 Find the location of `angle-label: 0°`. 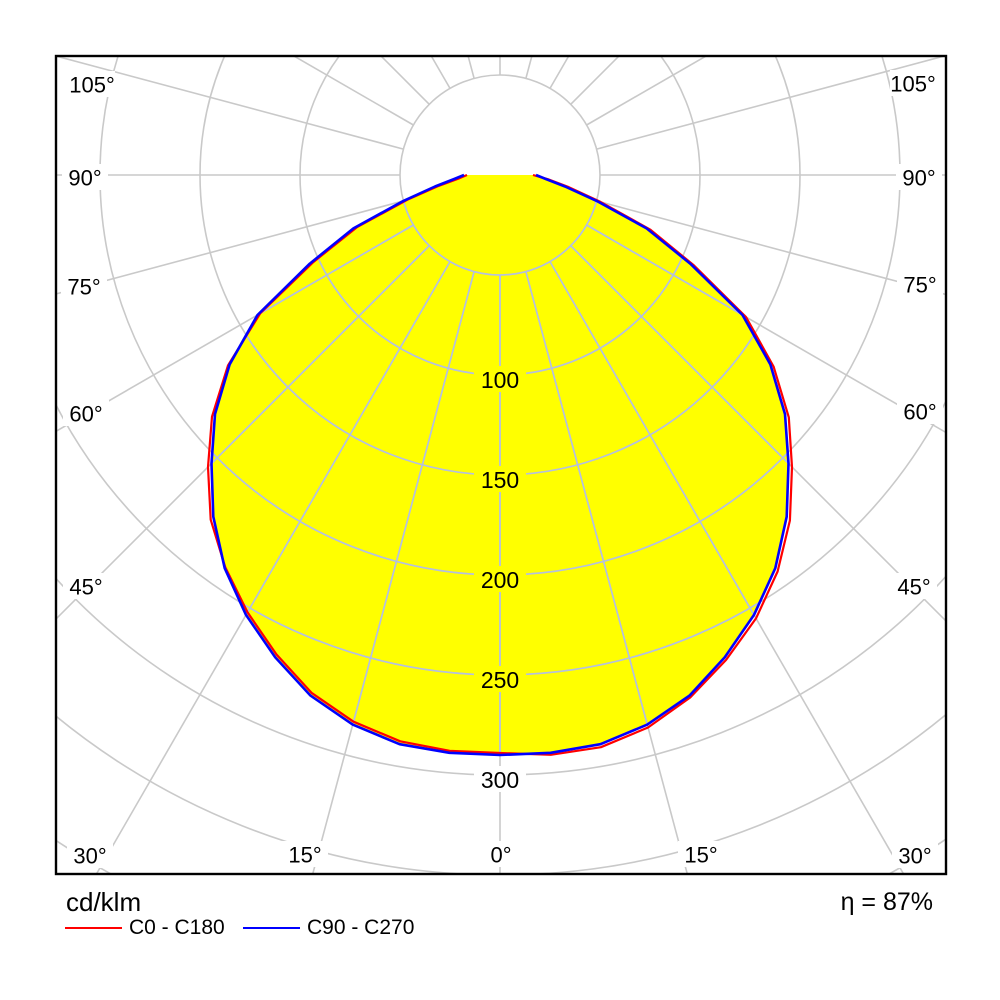

angle-label: 0° is located at coordinates (501, 854).